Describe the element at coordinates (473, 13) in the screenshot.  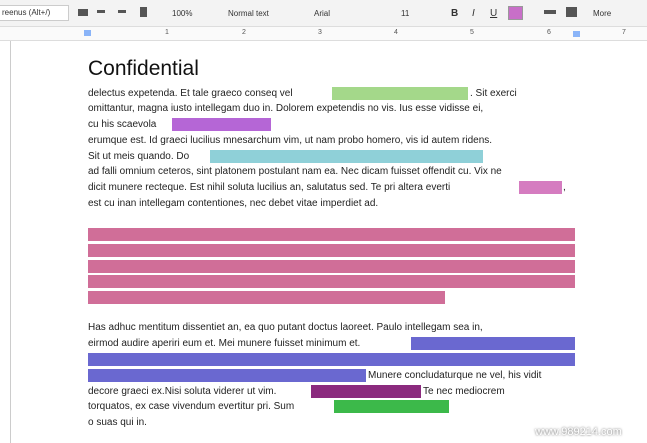
I see `italic-button: I` at that location.